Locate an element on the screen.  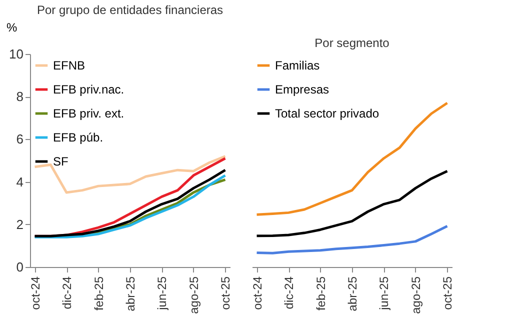
y-axis-title: % is located at coordinates (12, 27).